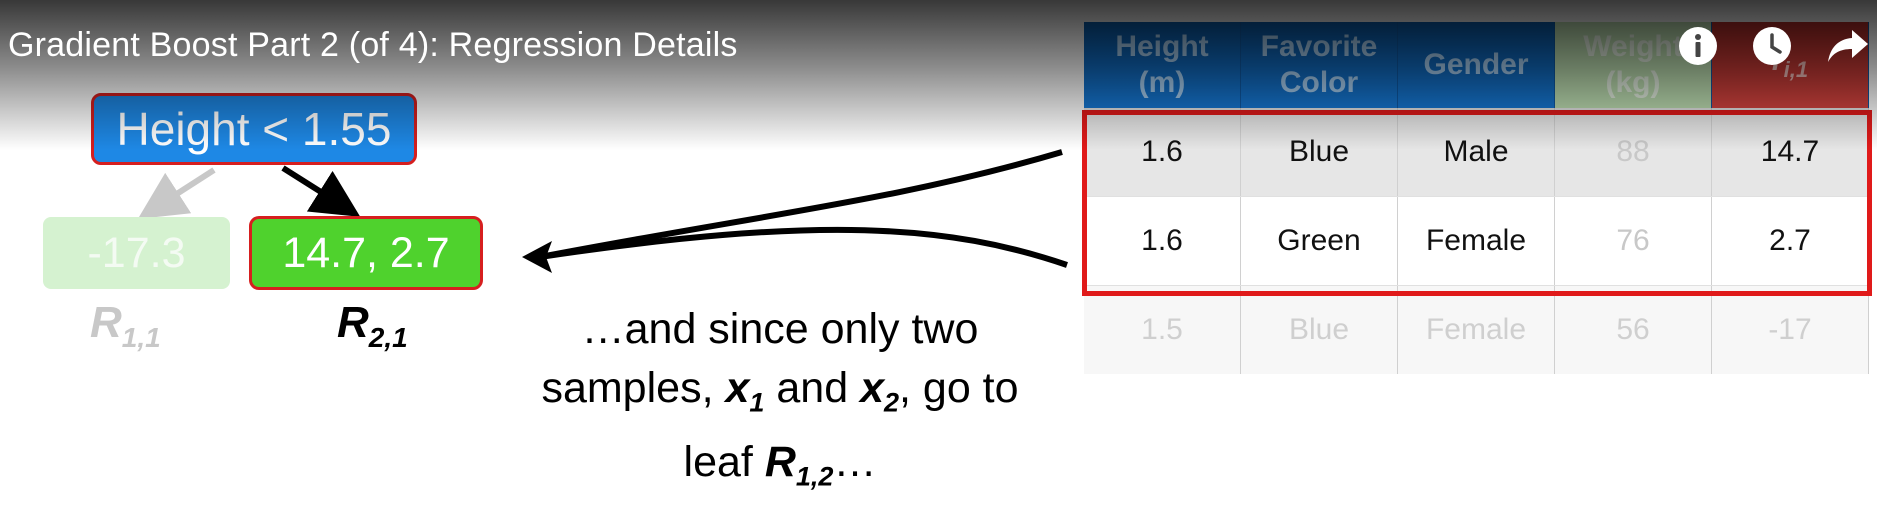 The width and height of the screenshot is (1877, 509). I want to click on watch-later-icon, so click(1772, 46).